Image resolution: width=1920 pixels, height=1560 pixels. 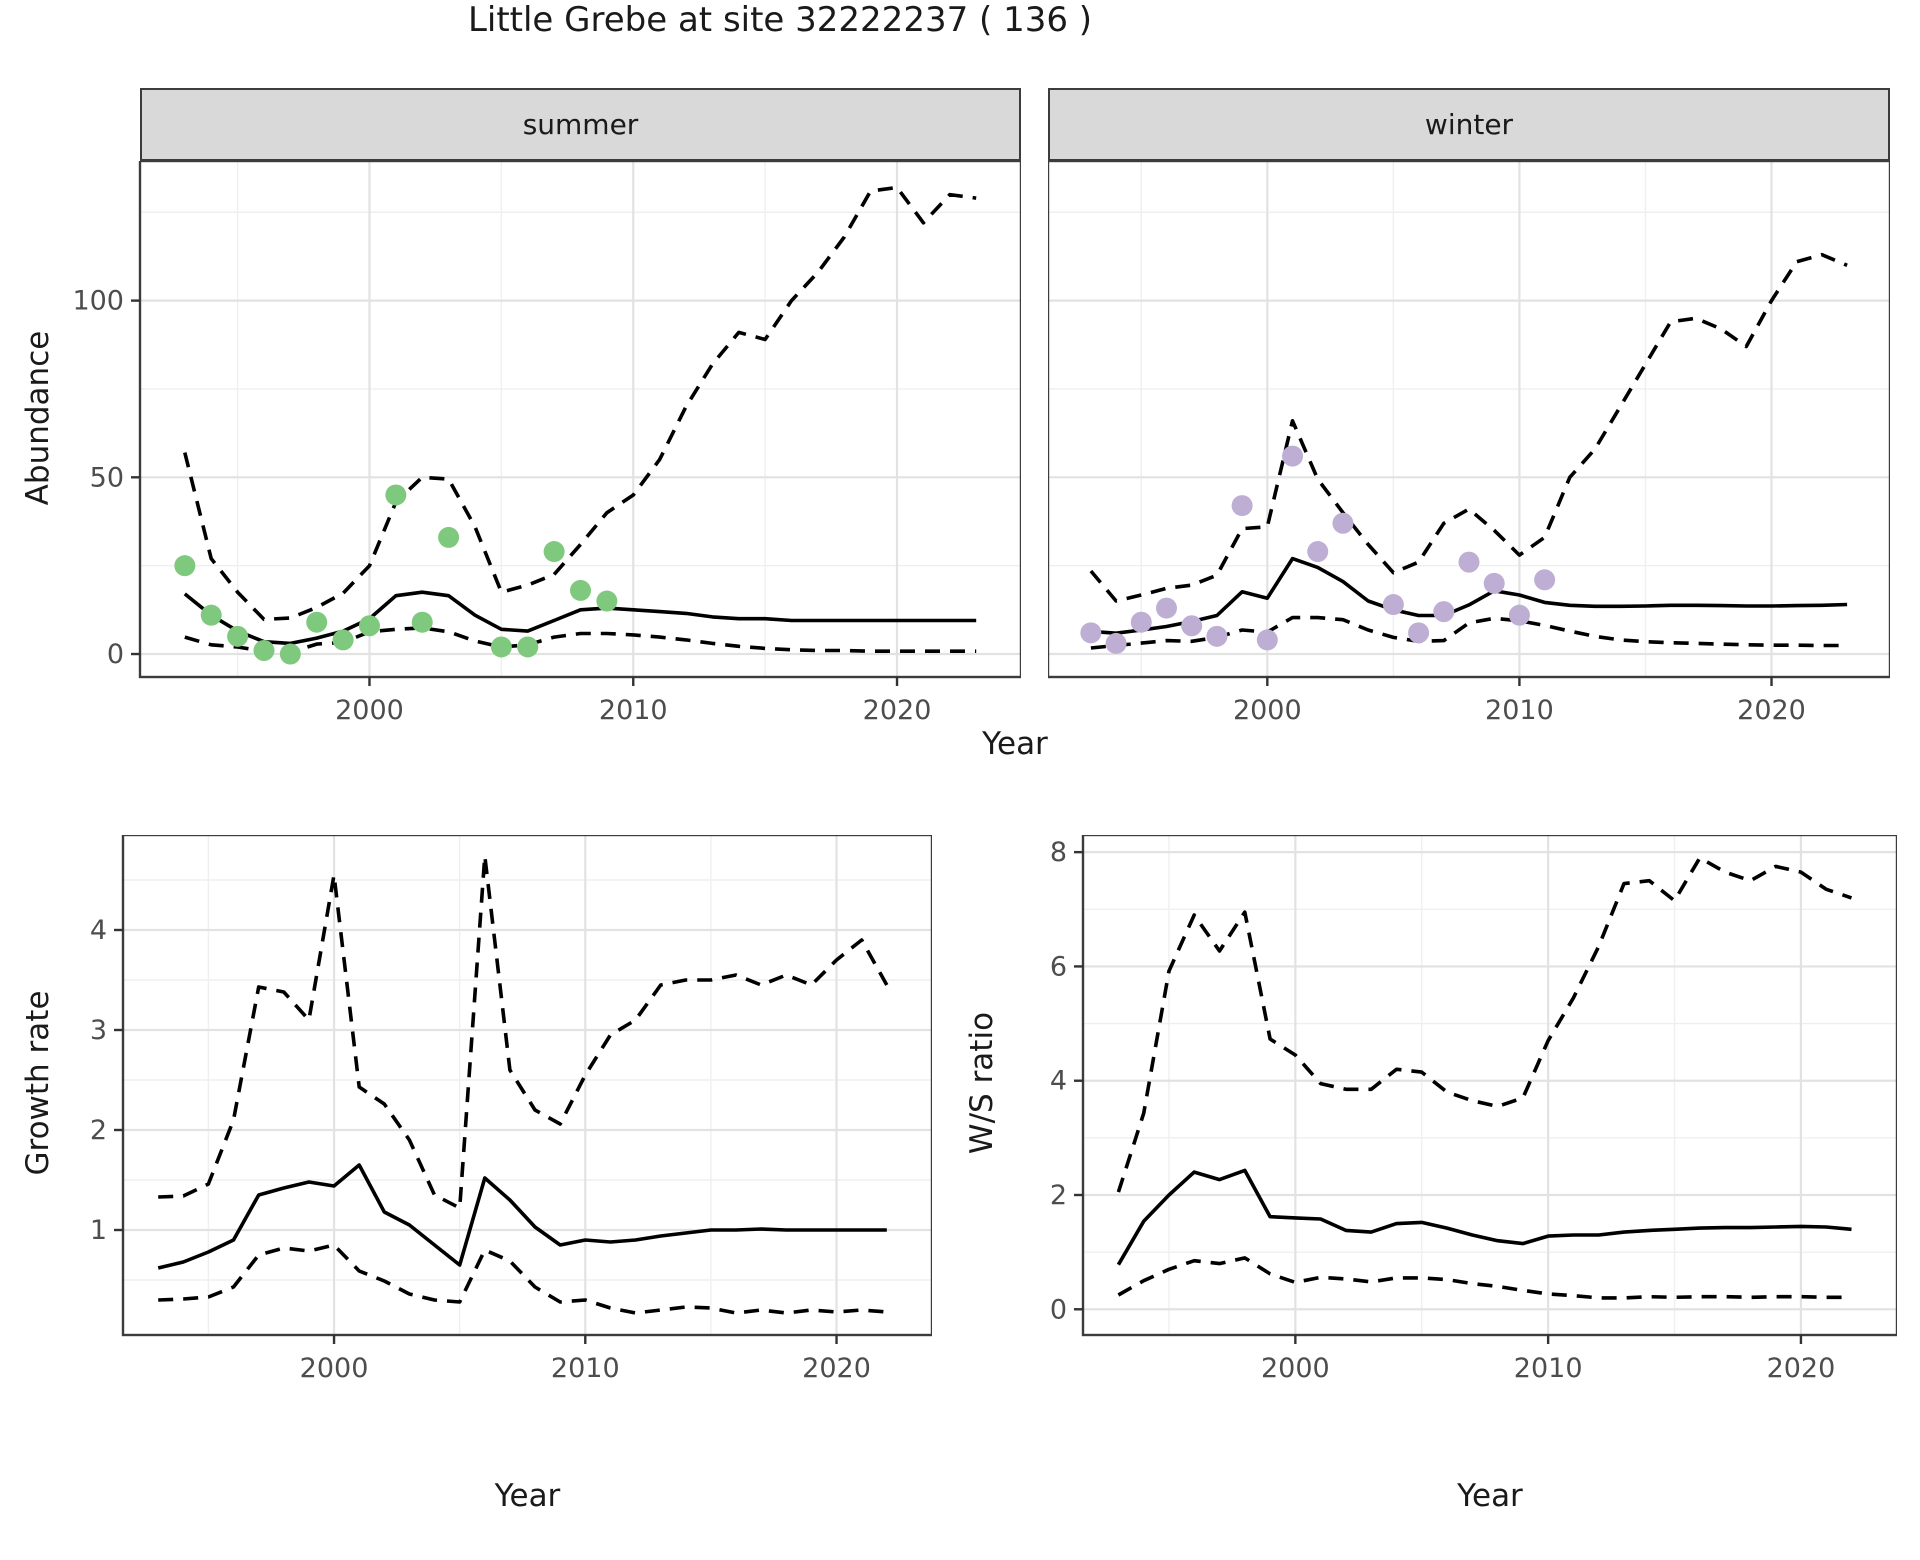 I want to click on x-axis-title-year-ws: Year, so click(x=1490, y=1496).